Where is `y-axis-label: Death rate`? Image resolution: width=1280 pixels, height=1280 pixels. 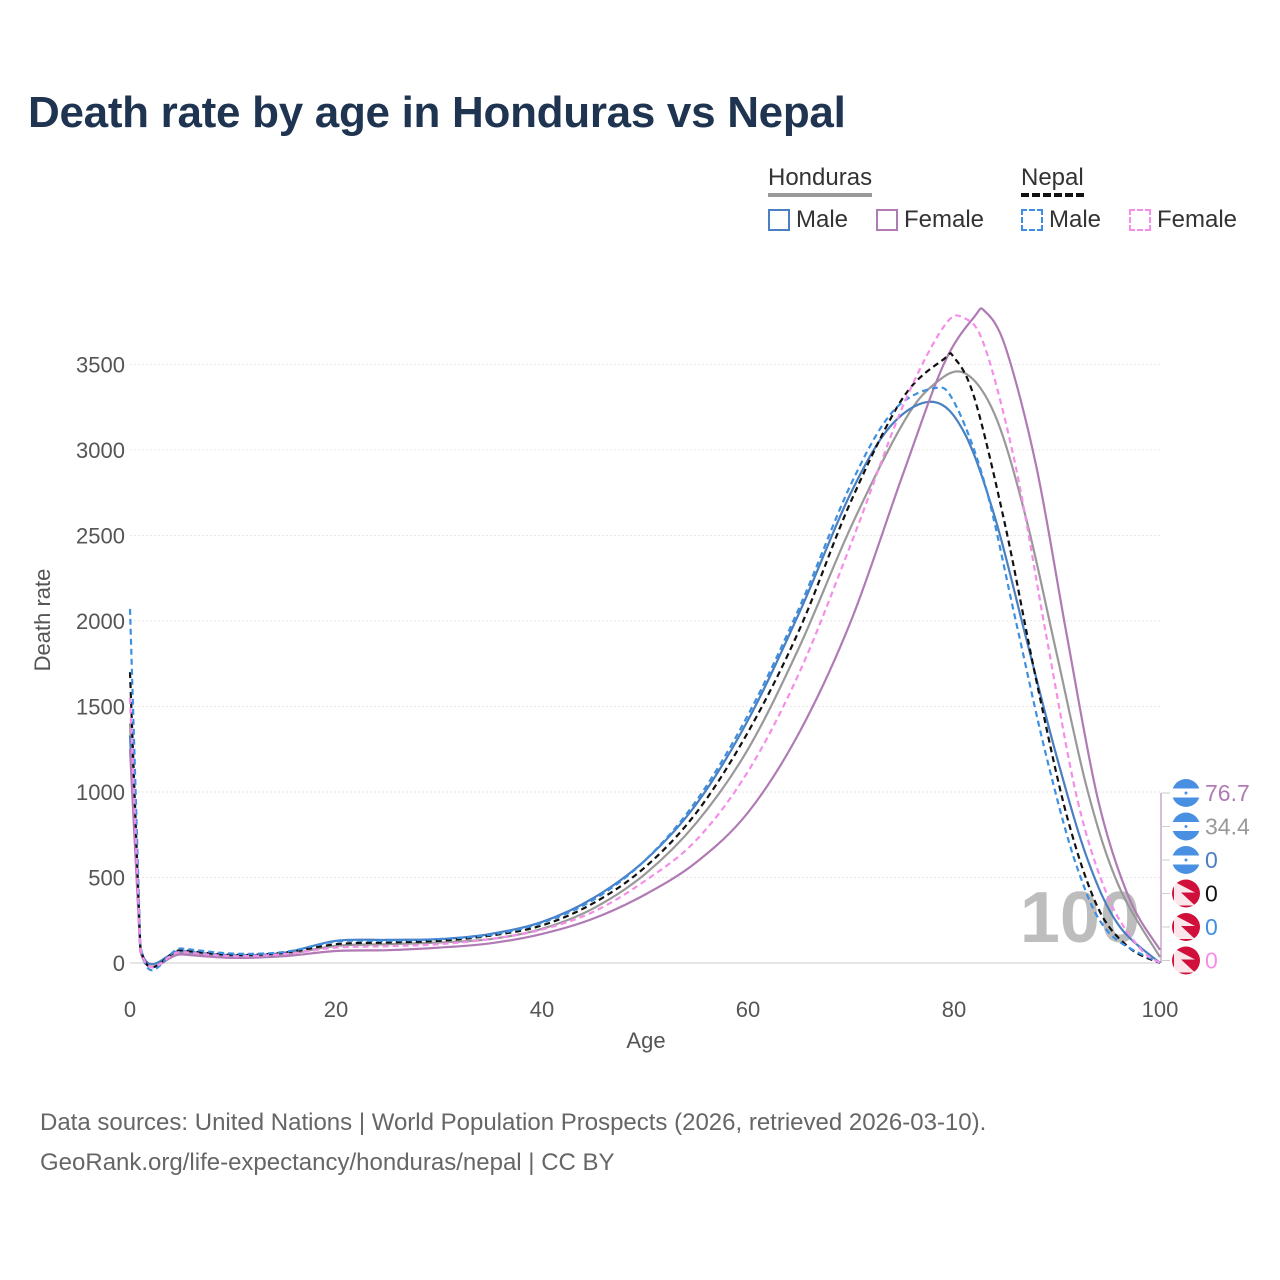 y-axis-label: Death rate is located at coordinates (42, 620).